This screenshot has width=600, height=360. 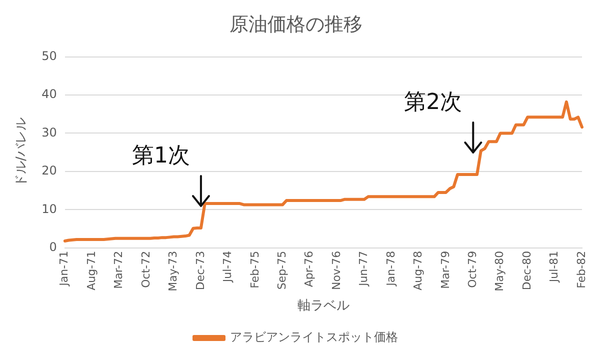 I want to click on y-axis-title: ドル/バレル, so click(x=22, y=153).